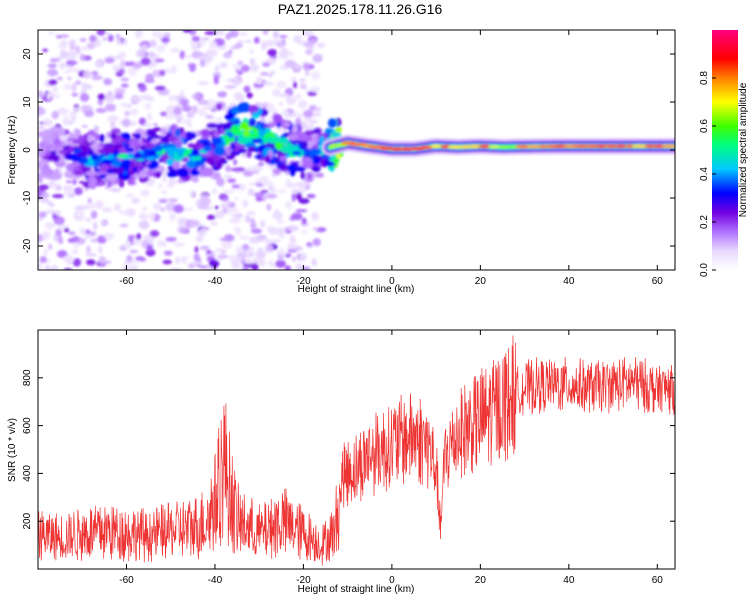  What do you see at coordinates (27, 197) in the screenshot?
I see `spectrogram-y-tick-label: -10` at bounding box center [27, 197].